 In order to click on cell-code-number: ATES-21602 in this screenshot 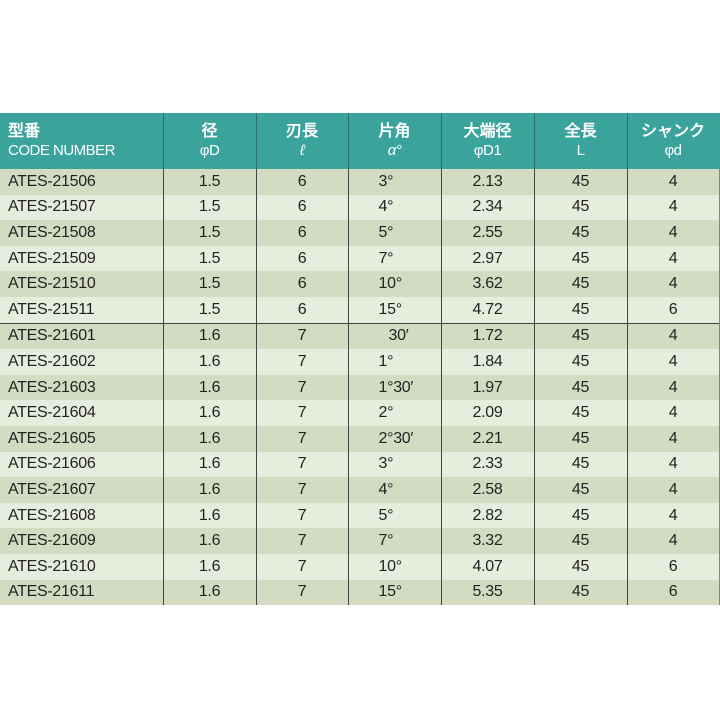, I will do `click(81, 362)`.